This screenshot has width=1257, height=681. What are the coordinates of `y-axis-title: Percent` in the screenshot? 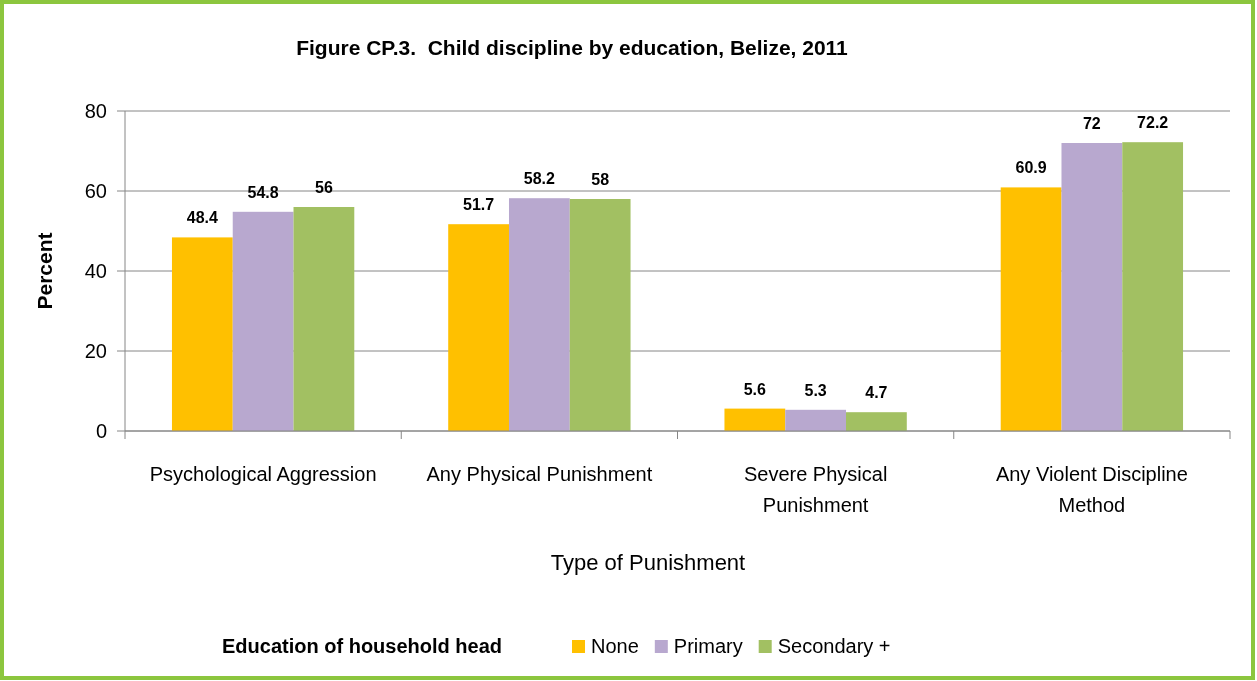 It's located at (44, 271).